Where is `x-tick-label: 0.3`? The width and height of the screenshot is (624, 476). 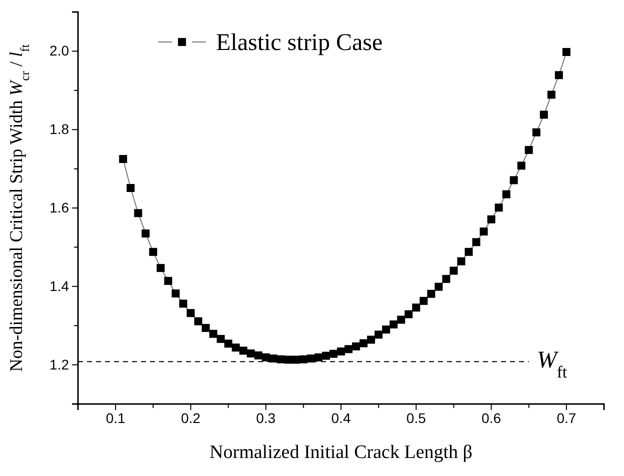 x-tick-label: 0.3 is located at coordinates (266, 418).